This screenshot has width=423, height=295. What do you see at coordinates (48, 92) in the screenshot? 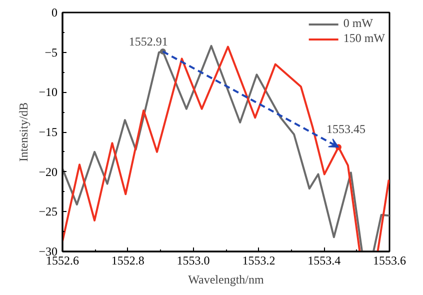
I see `y-tick-label: −10` at bounding box center [48, 92].